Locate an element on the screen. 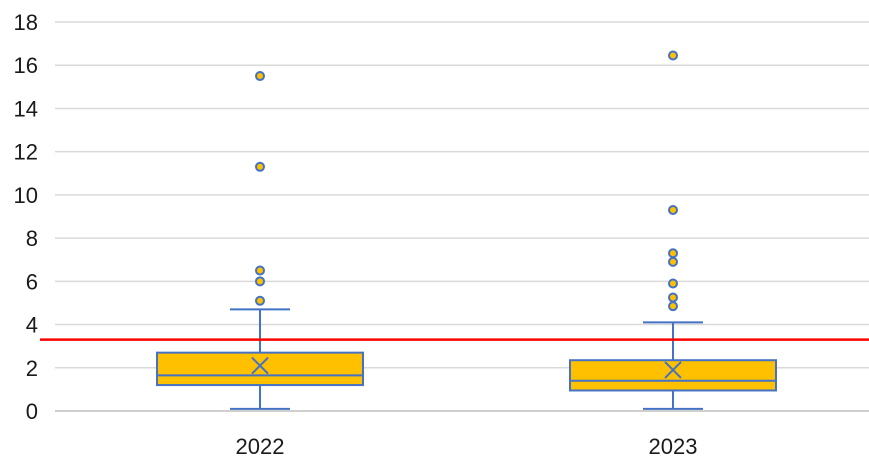 The height and width of the screenshot is (459, 869). y-tick-label: 0 is located at coordinates (32, 411).